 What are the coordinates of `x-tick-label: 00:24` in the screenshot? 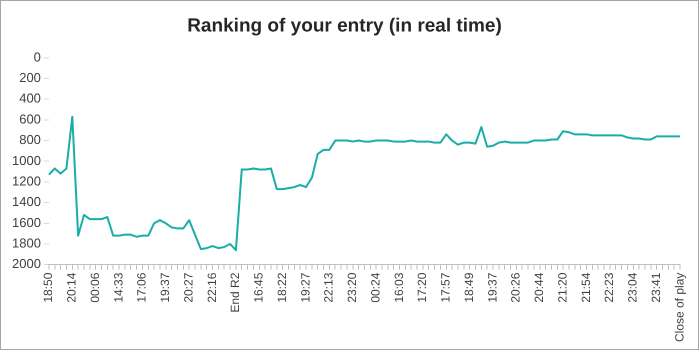 It's located at (375, 287).